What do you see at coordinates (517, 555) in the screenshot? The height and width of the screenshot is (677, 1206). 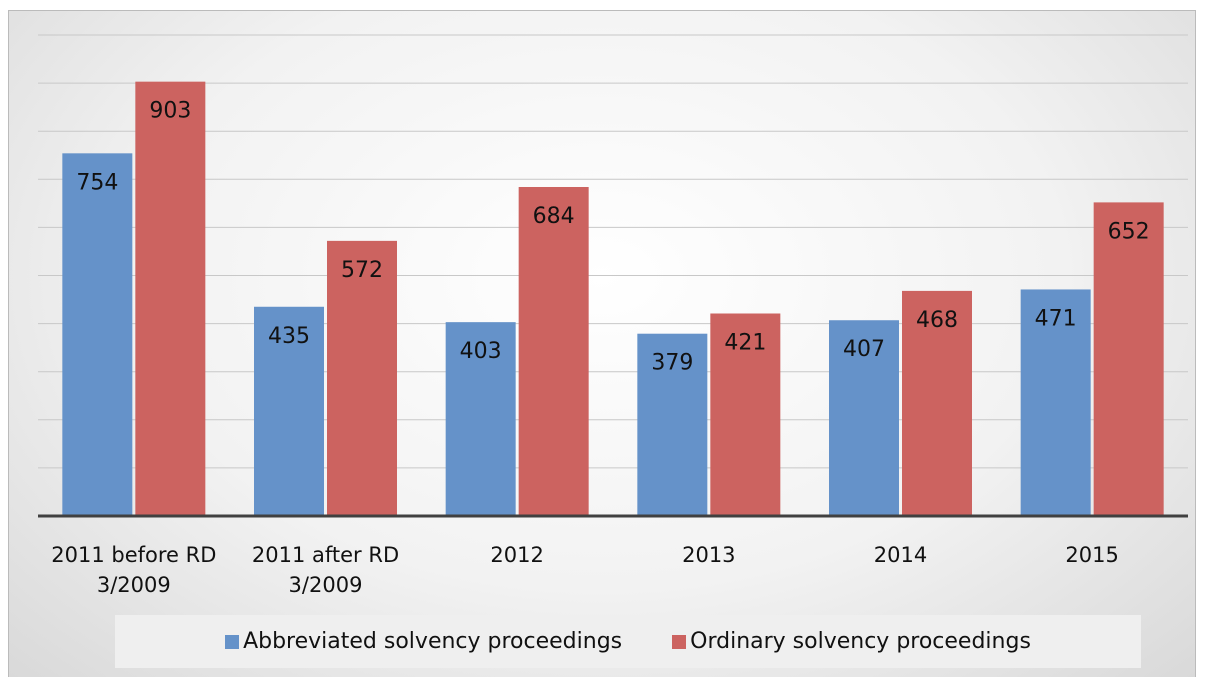 I see `x-tick-label: 2012` at bounding box center [517, 555].